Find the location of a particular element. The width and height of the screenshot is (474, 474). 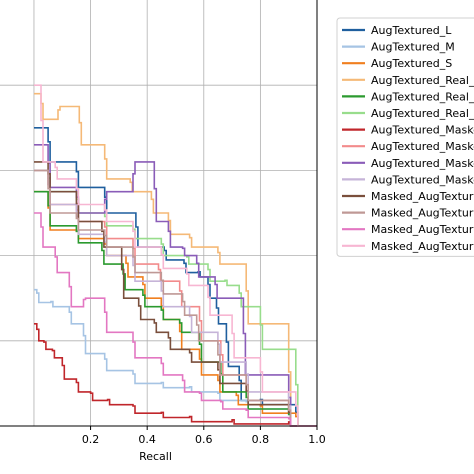

legend-box is located at coordinates (405, 137).